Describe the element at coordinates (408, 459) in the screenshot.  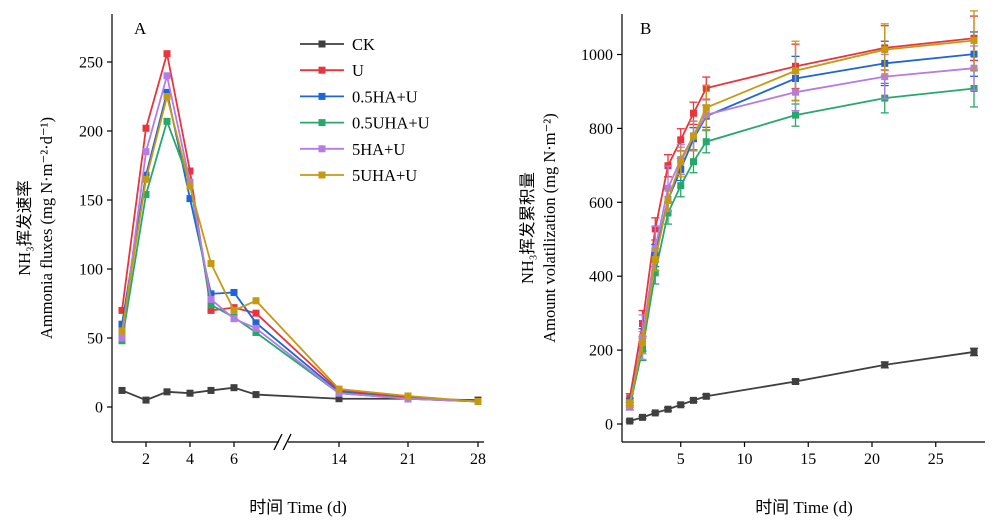
I see `x-tick-label: 21` at that location.